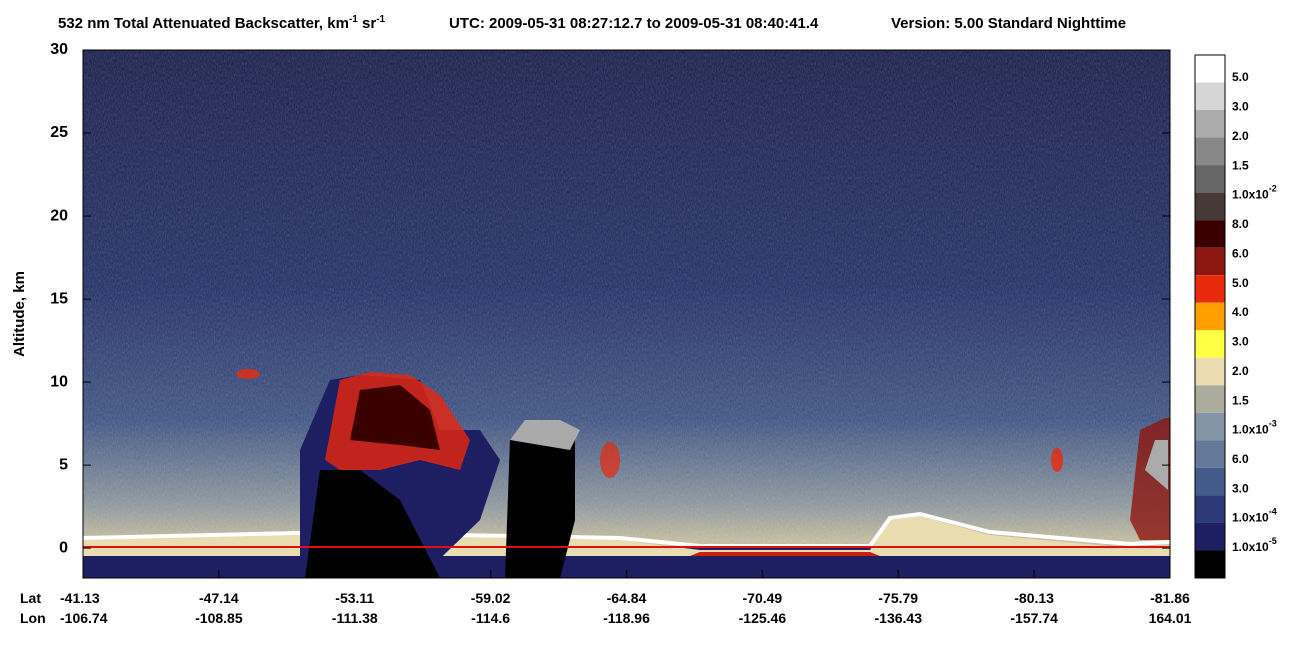 The image size is (1300, 667). I want to click on lon-label: -108.85, so click(219, 618).